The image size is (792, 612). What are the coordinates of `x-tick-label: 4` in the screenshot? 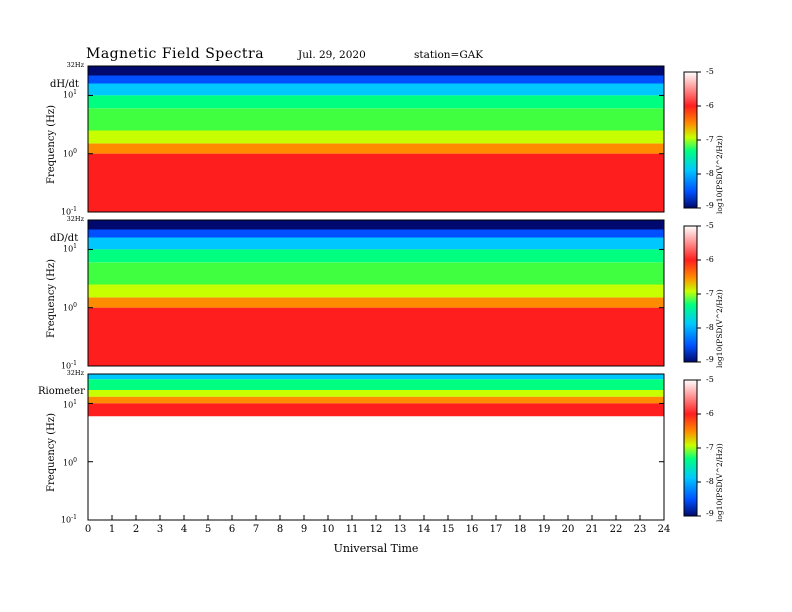 It's located at (184, 529).